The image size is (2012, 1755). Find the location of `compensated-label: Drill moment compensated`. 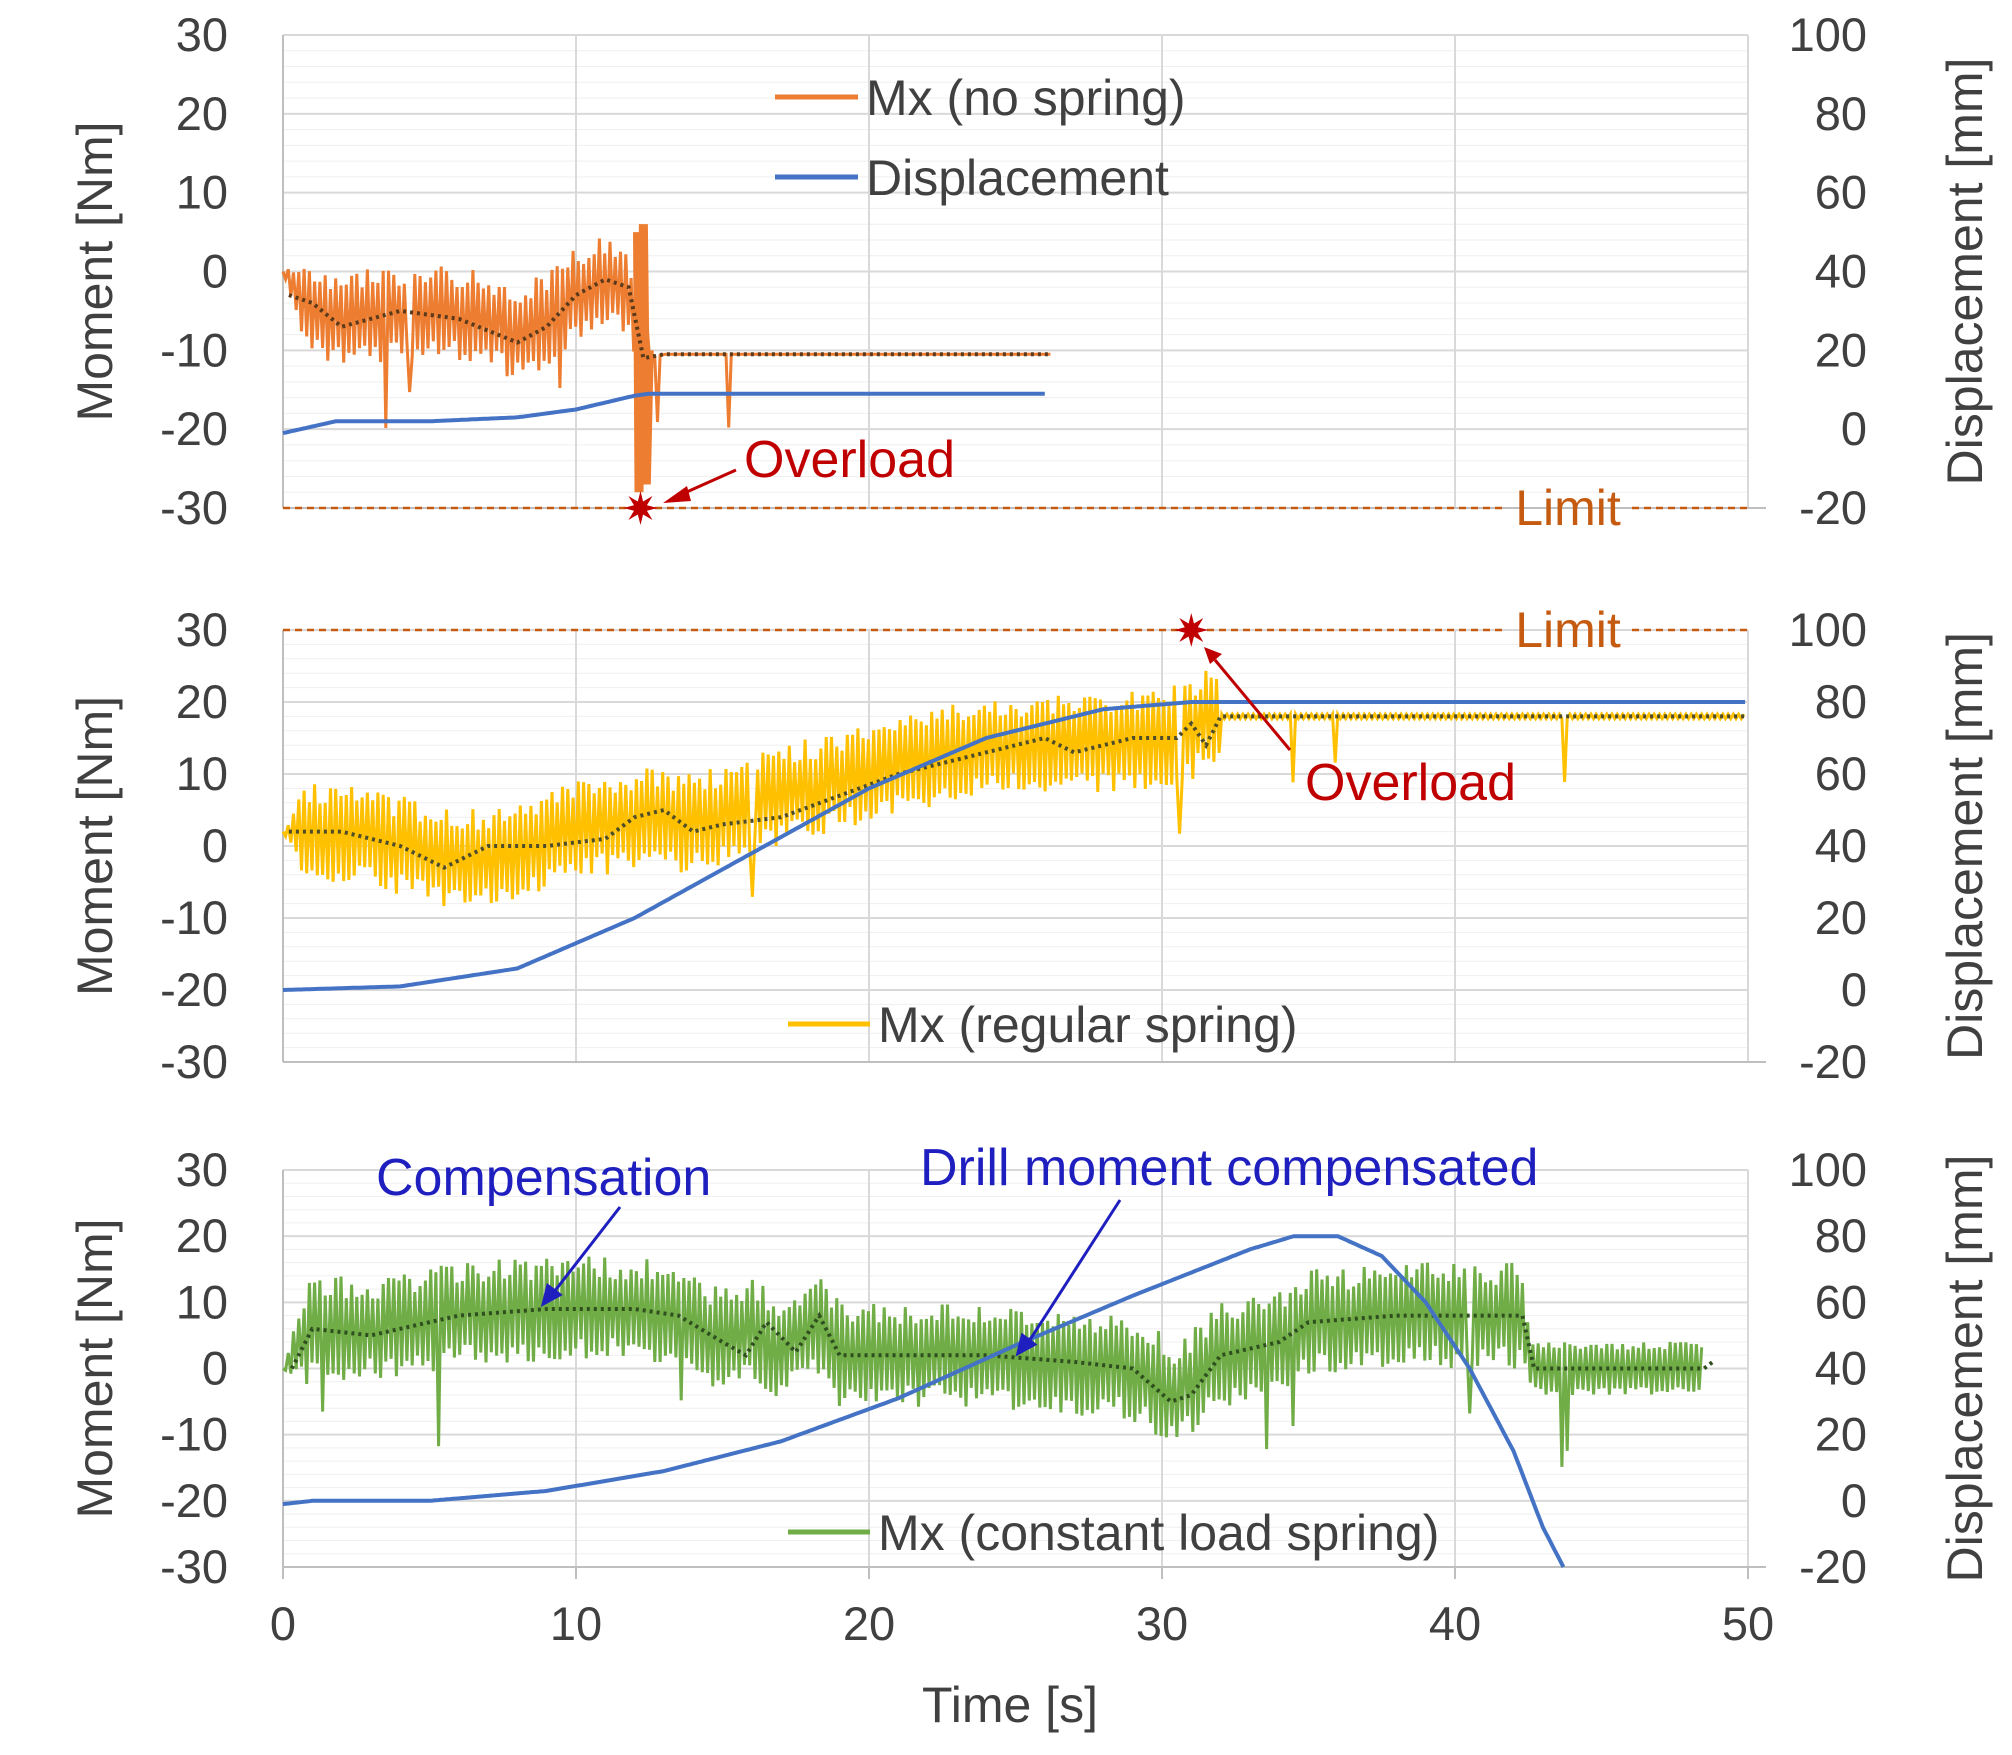

compensated-label: Drill moment compensated is located at coordinates (1229, 1168).